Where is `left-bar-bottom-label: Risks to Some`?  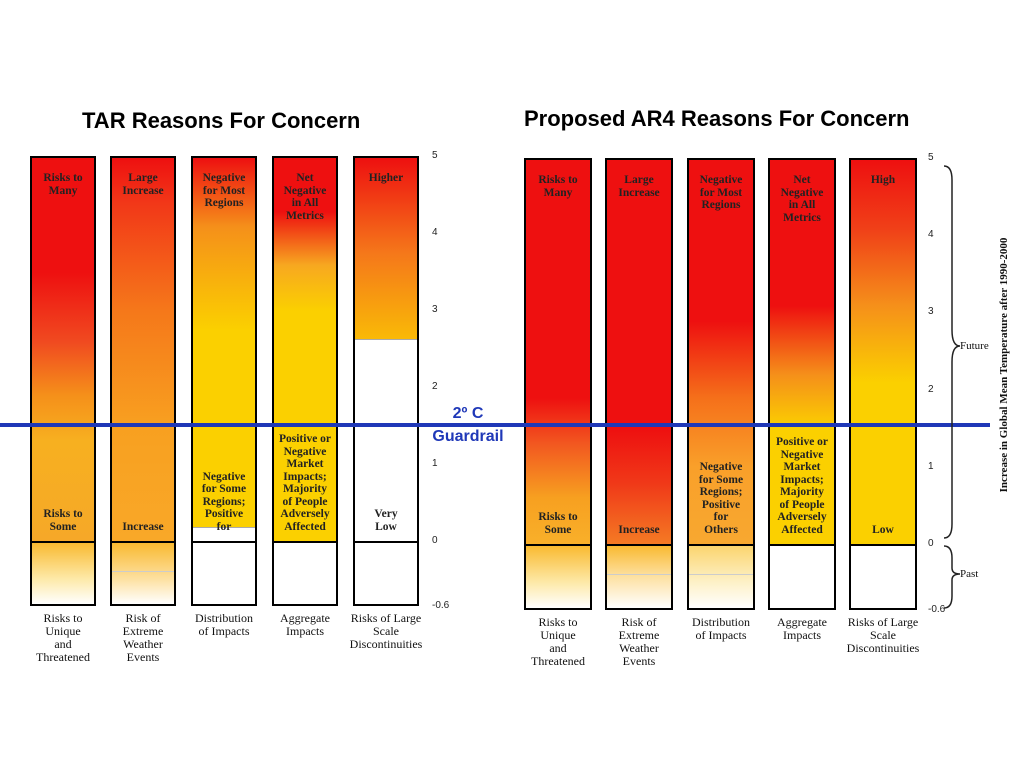
left-bar-bottom-label: Risks to Some is located at coordinates (63, 520).